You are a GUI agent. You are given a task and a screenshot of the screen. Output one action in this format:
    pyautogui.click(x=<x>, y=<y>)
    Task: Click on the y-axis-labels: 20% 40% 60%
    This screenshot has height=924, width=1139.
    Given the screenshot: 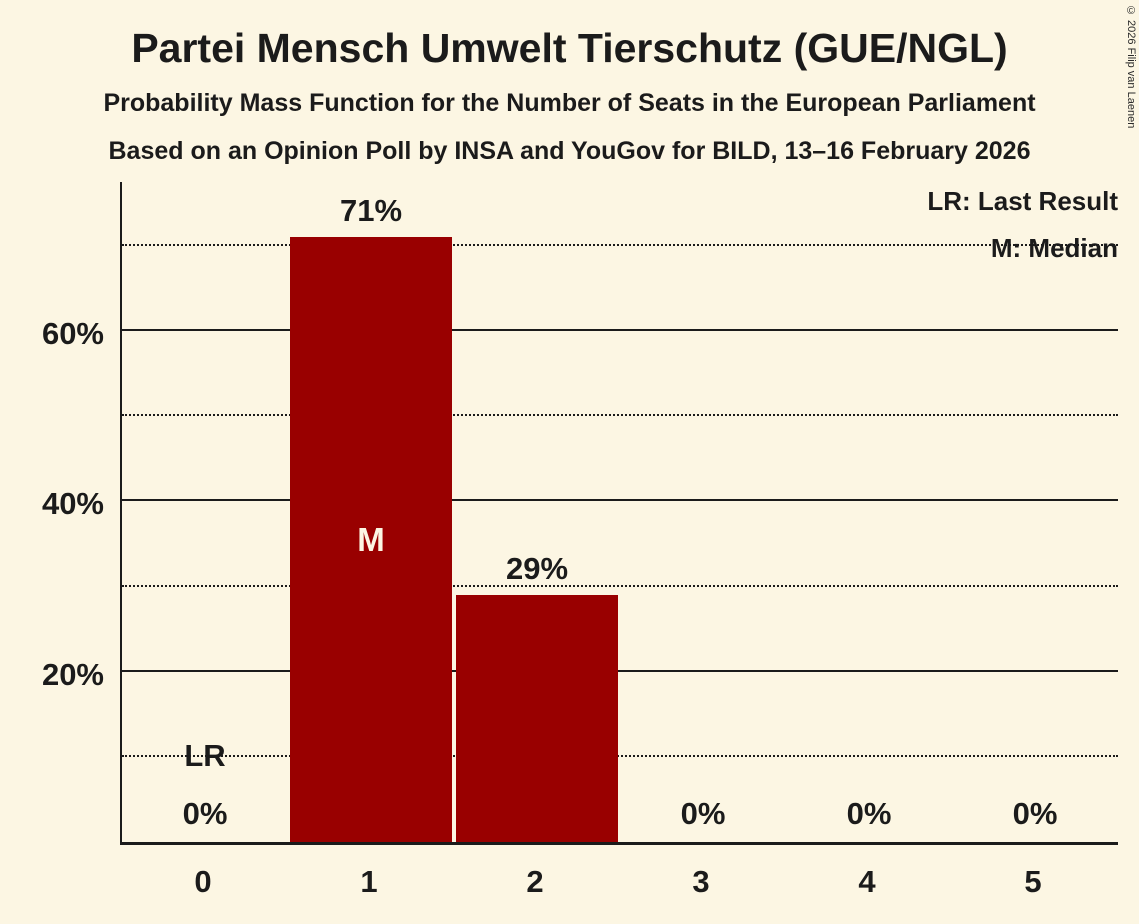 What is the action you would take?
    pyautogui.click(x=52, y=513)
    